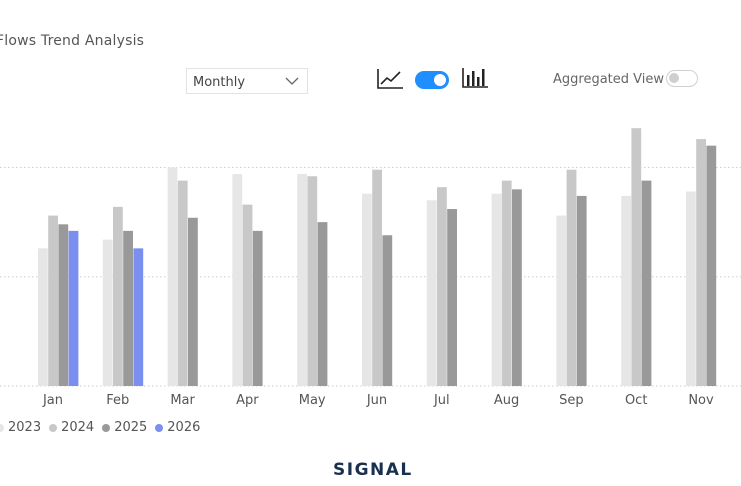  I want to click on bar-2023-aug, so click(496, 289).